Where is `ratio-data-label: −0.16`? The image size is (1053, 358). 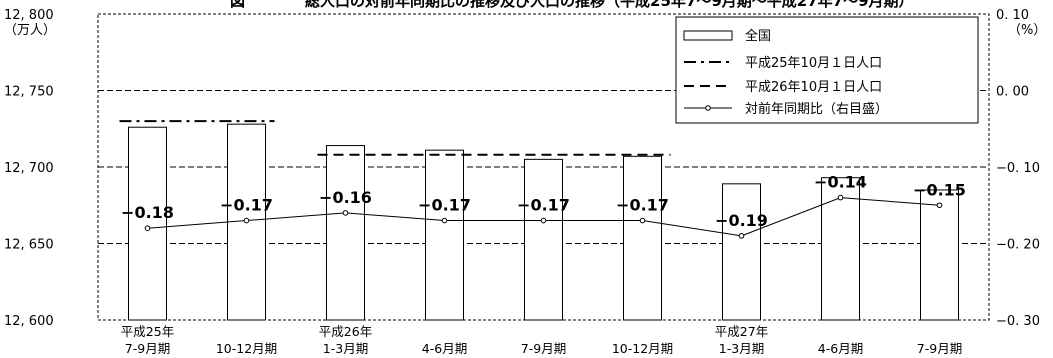
ratio-data-label: −0.16 is located at coordinates (345, 197).